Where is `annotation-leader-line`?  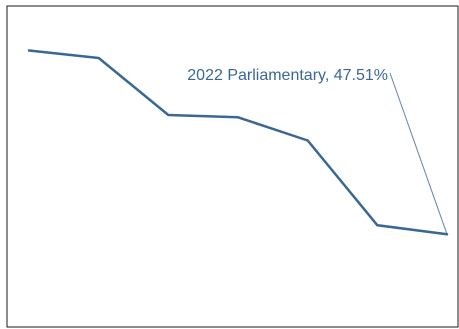 annotation-leader-line is located at coordinates (418, 153).